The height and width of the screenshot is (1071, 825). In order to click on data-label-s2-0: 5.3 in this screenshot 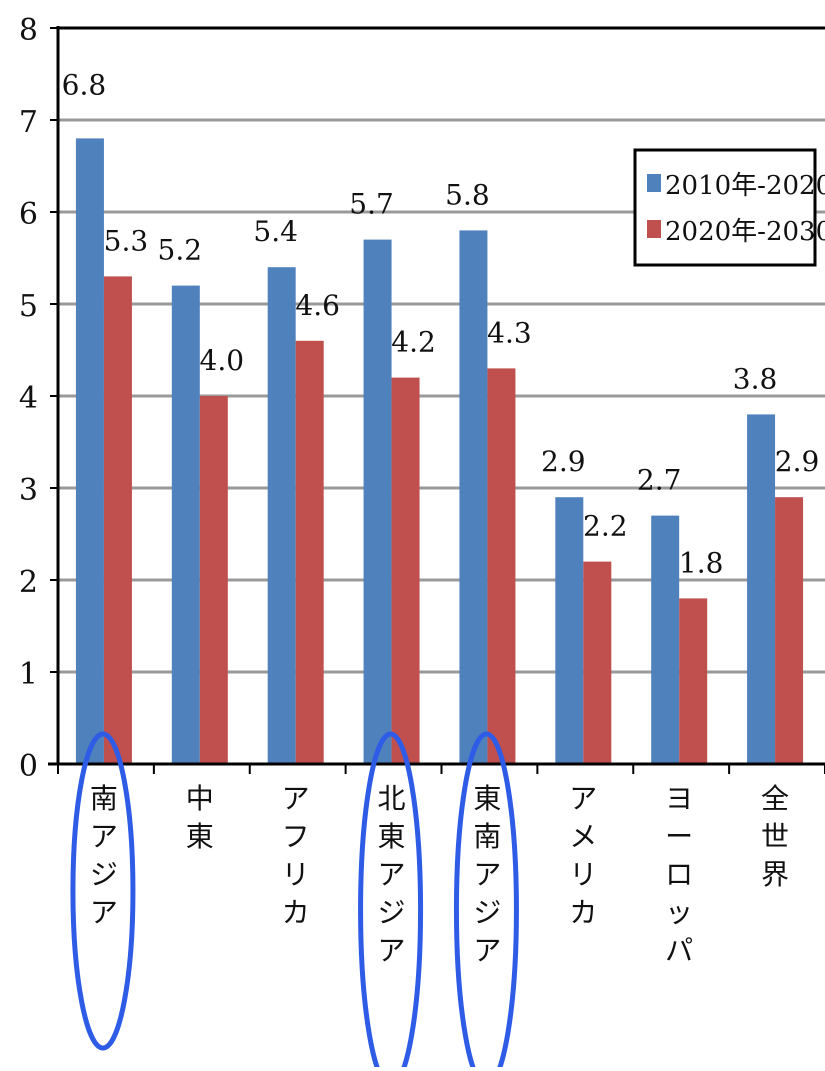, I will do `click(126, 240)`.